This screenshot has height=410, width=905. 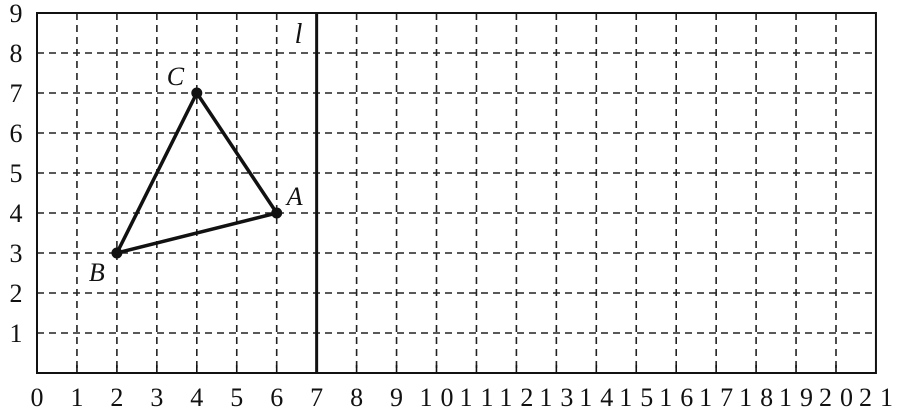 What do you see at coordinates (716, 396) in the screenshot?
I see `x-tick-label: 17` at bounding box center [716, 396].